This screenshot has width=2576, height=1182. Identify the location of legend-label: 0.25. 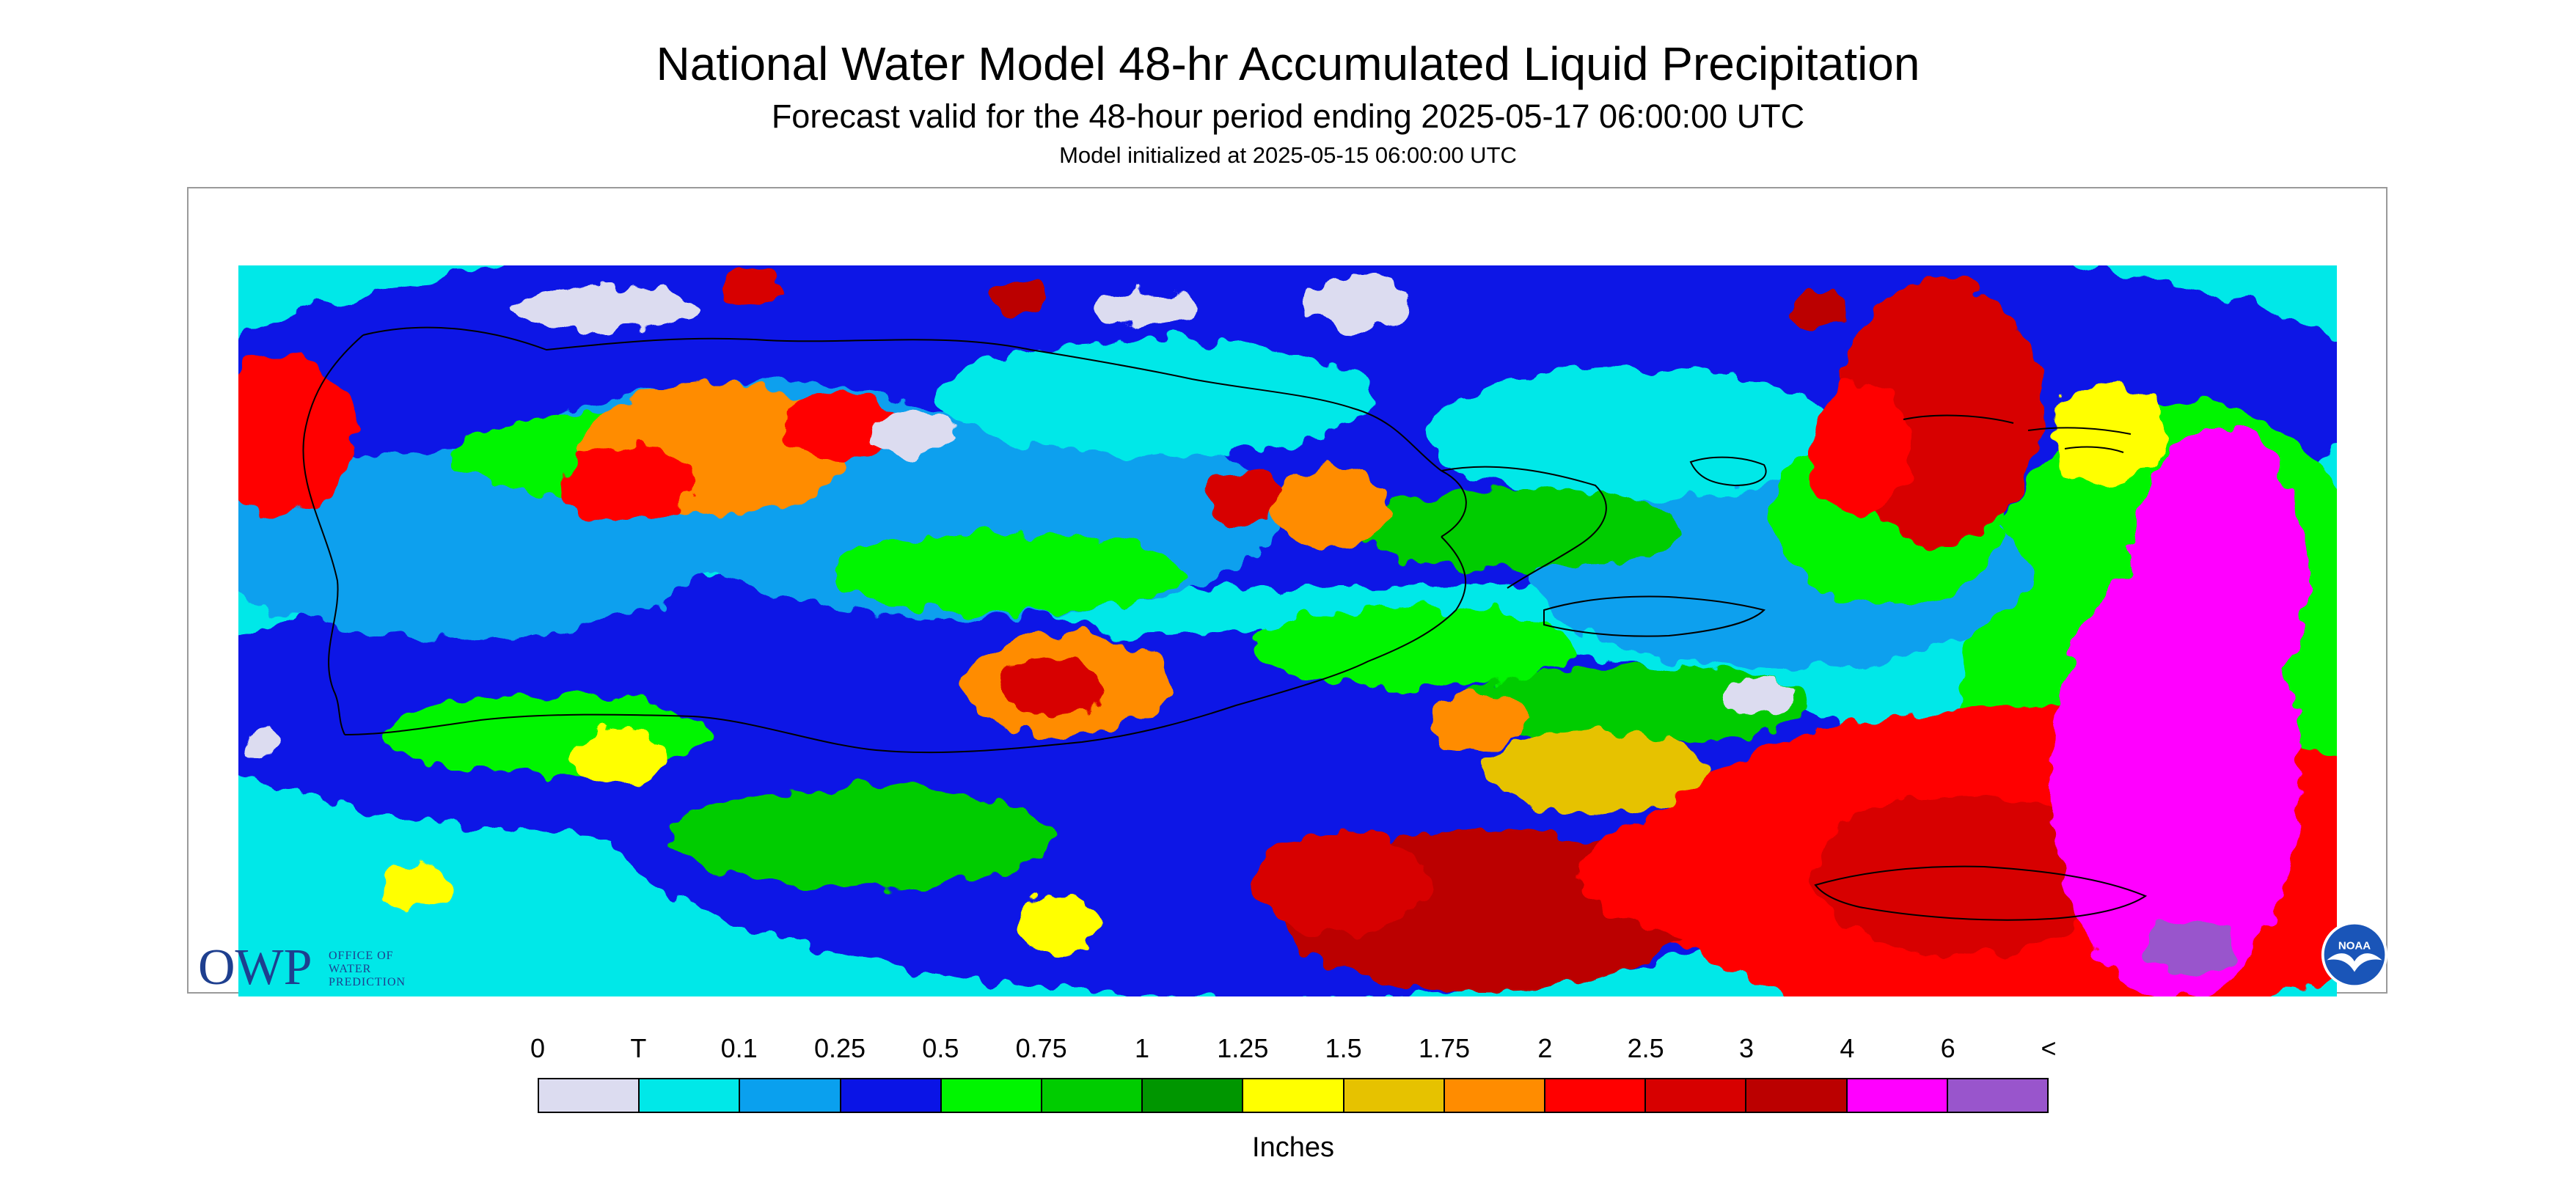
(839, 1048).